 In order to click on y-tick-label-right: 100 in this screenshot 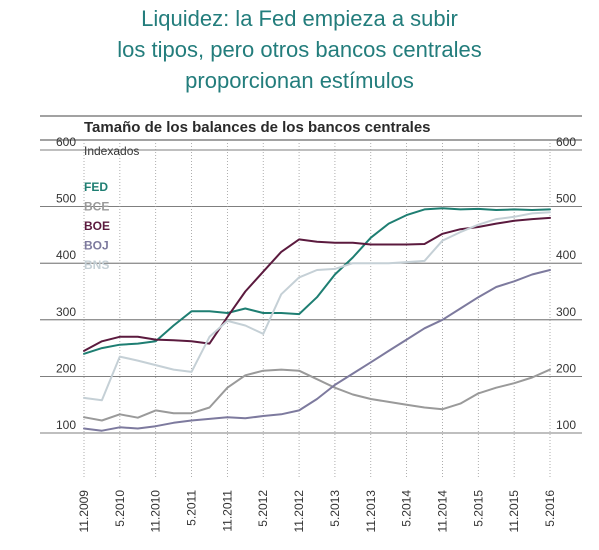, I will do `click(566, 425)`.